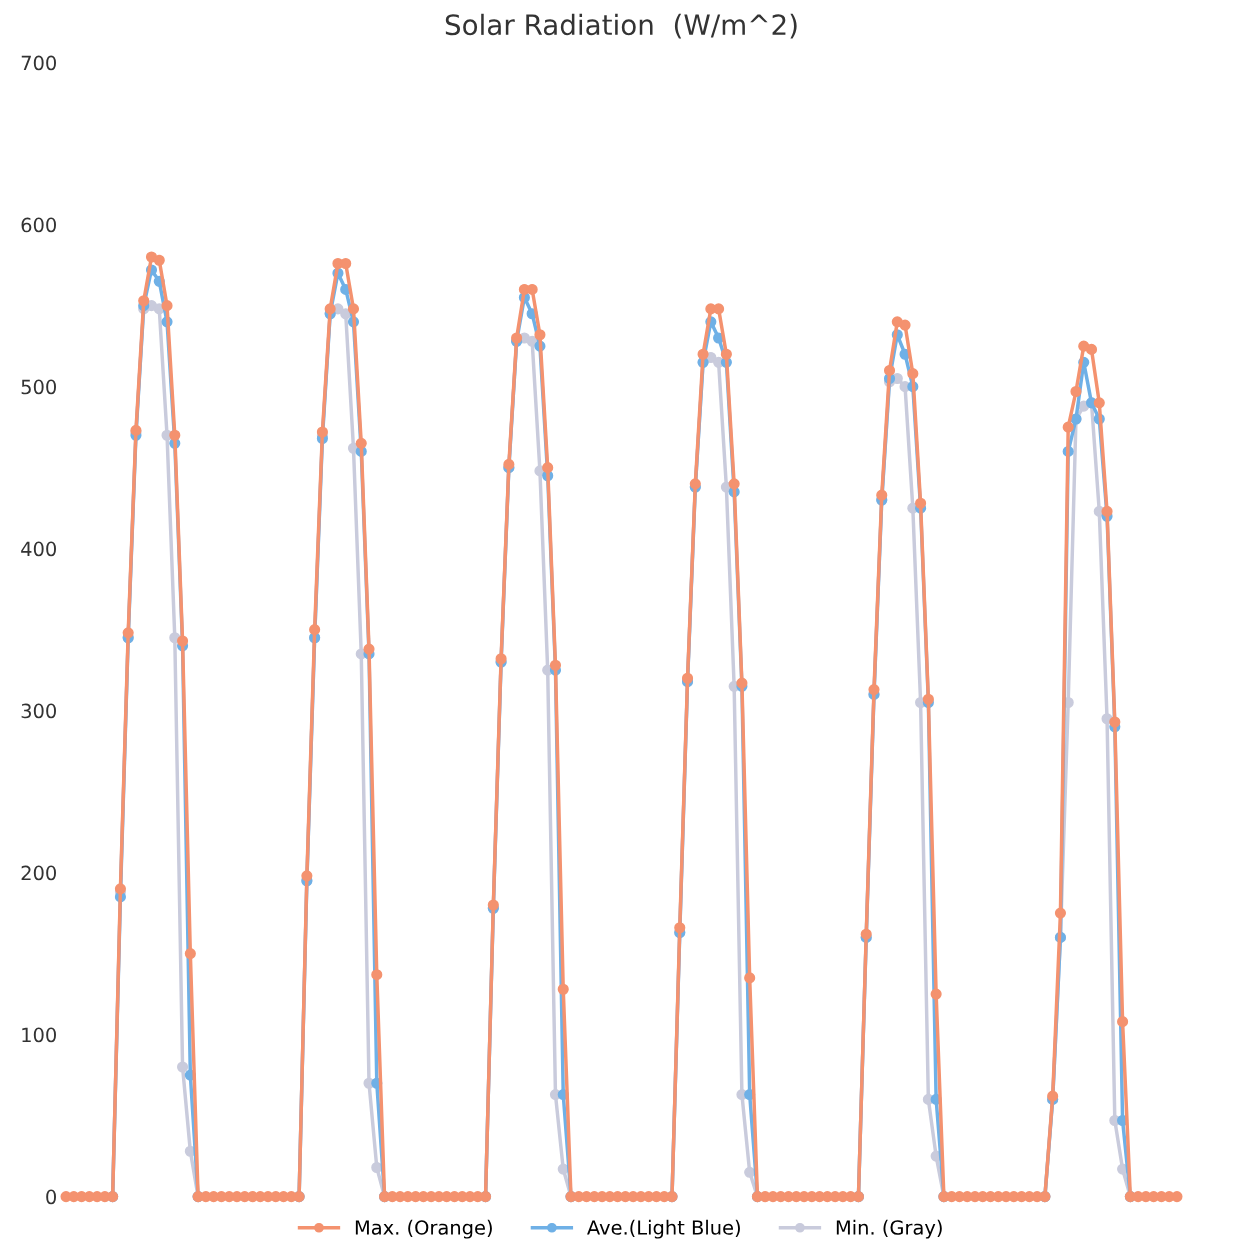 The width and height of the screenshot is (1243, 1253). I want to click on legend-label: Min. (Gray), so click(889, 1229).